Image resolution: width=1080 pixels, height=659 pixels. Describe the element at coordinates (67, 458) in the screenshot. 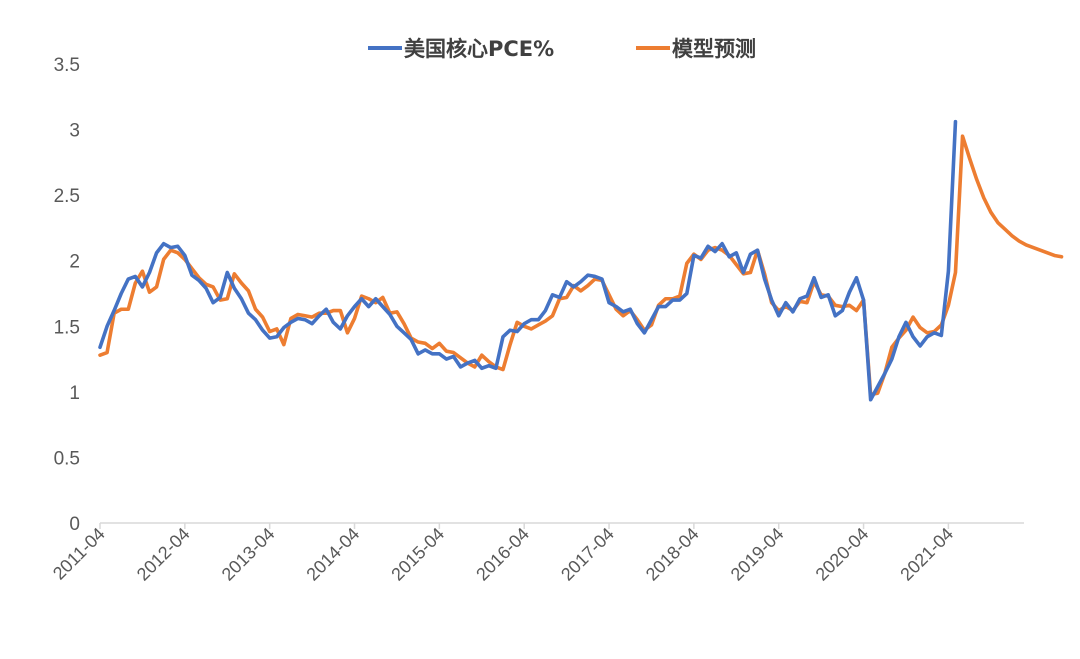

I see `y-tick-label: 0.5` at that location.